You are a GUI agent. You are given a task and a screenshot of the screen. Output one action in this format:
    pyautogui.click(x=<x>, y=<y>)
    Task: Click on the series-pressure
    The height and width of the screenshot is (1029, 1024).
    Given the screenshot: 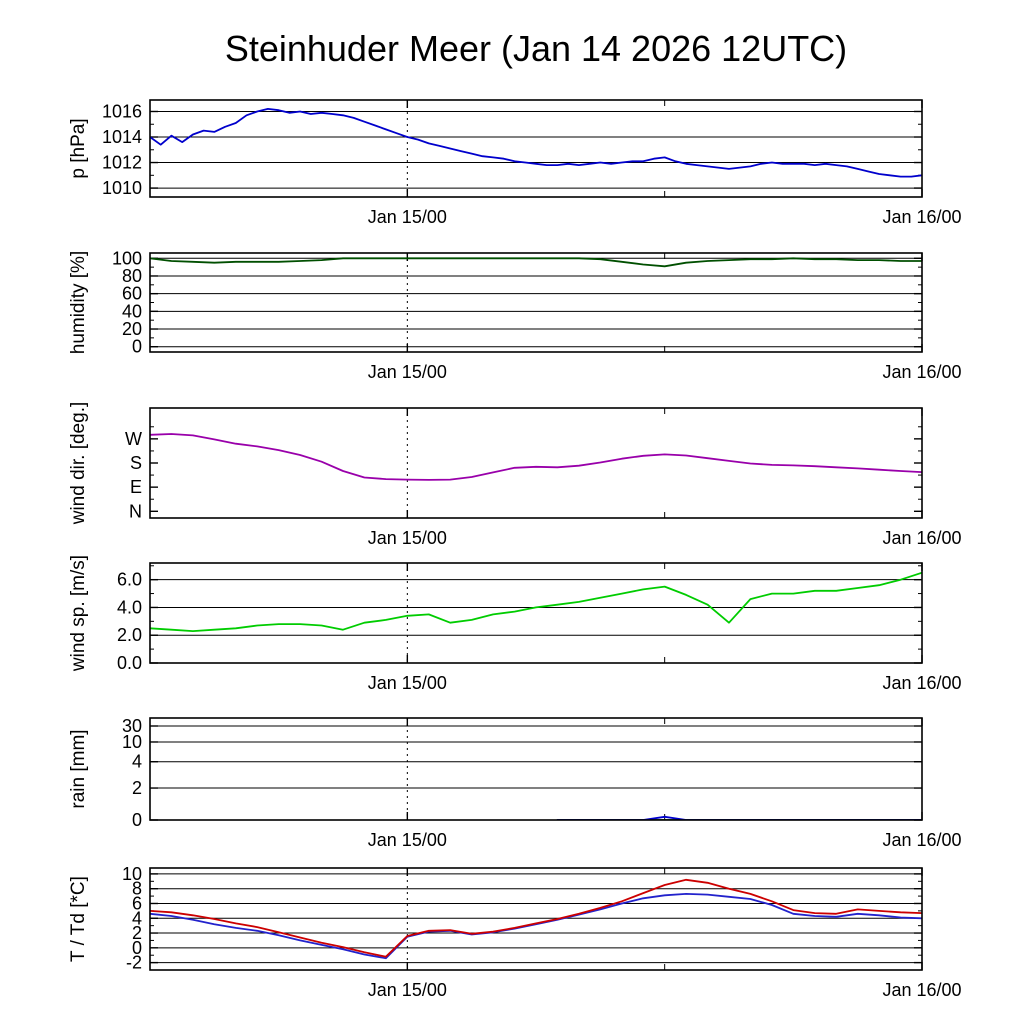 What is the action you would take?
    pyautogui.click(x=536, y=143)
    